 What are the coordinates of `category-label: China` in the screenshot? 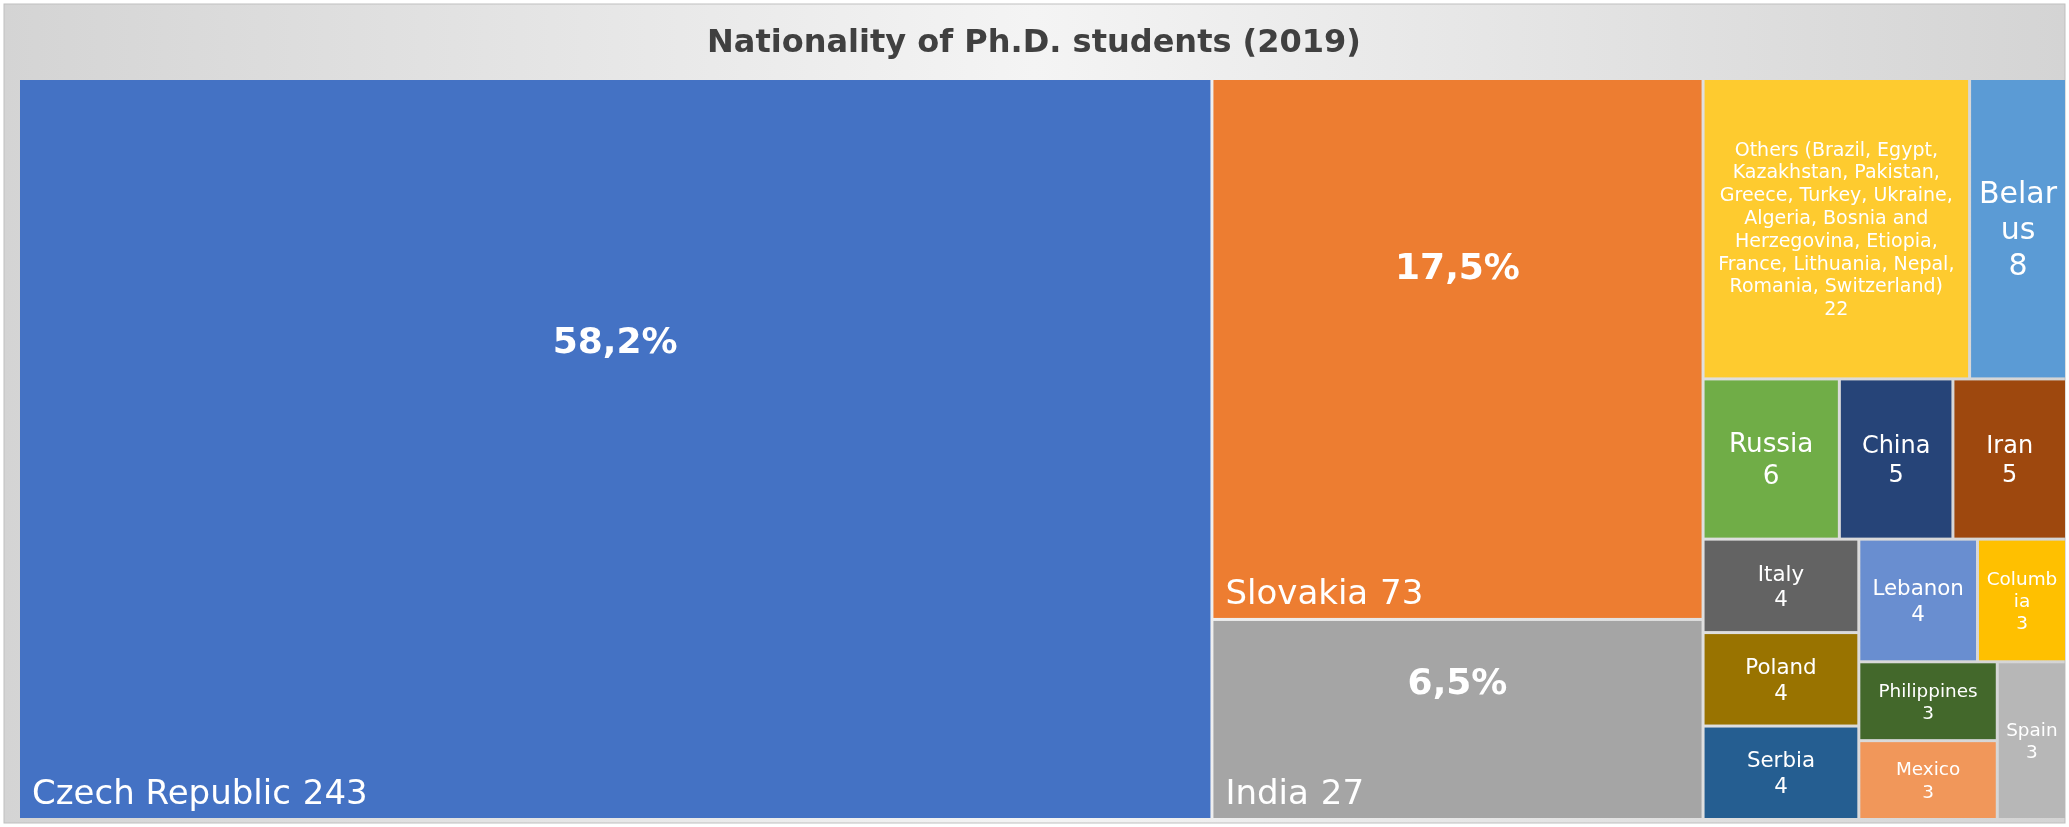 It's located at (1896, 445).